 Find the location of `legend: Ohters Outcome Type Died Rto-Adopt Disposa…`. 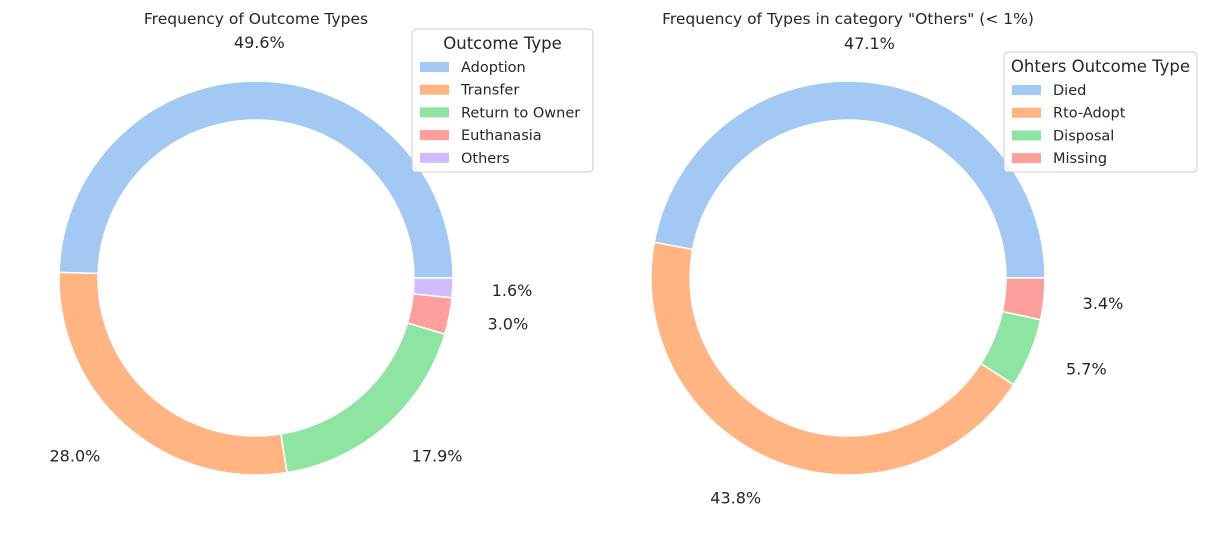

legend: Ohters Outcome Type Died Rto-Adopt Disposa… is located at coordinates (1100, 112).